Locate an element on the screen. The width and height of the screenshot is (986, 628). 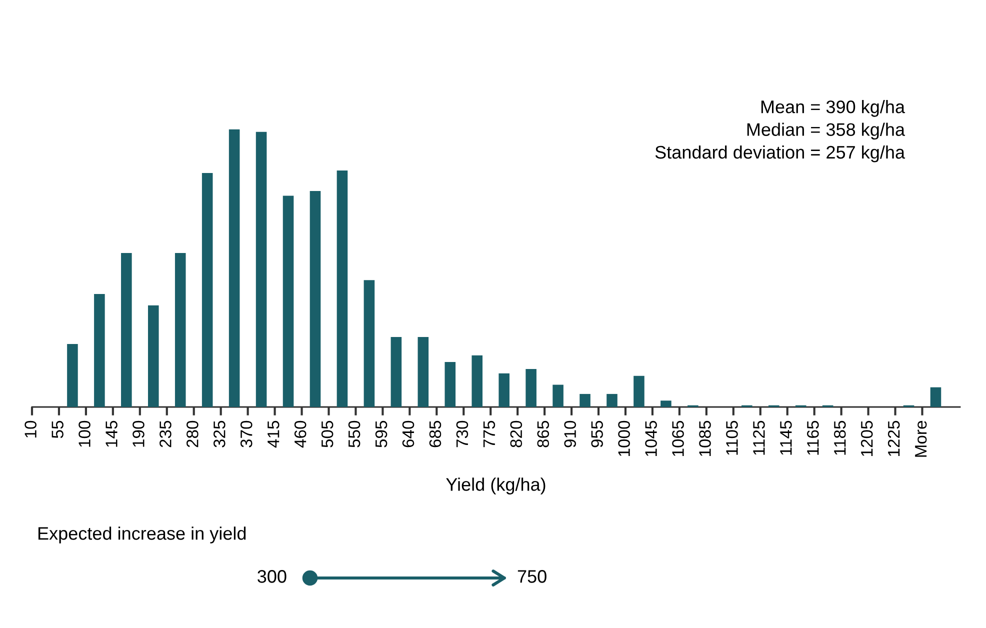
annotation: Mean = 390 kg/ha Median = 358 kg/ha Standard deviation = 257 kg/ha is located at coordinates (780, 131).